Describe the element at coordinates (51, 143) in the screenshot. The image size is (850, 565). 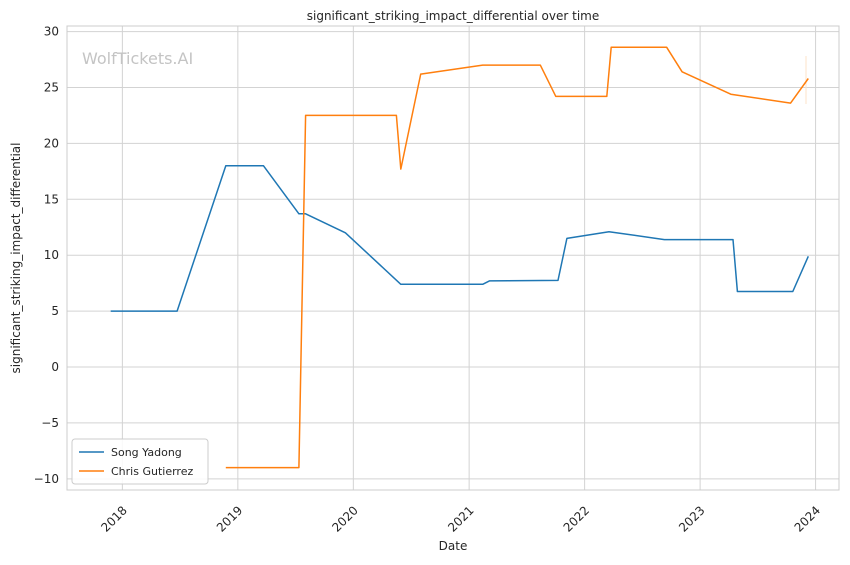
I see `y-tick-label: 20` at that location.